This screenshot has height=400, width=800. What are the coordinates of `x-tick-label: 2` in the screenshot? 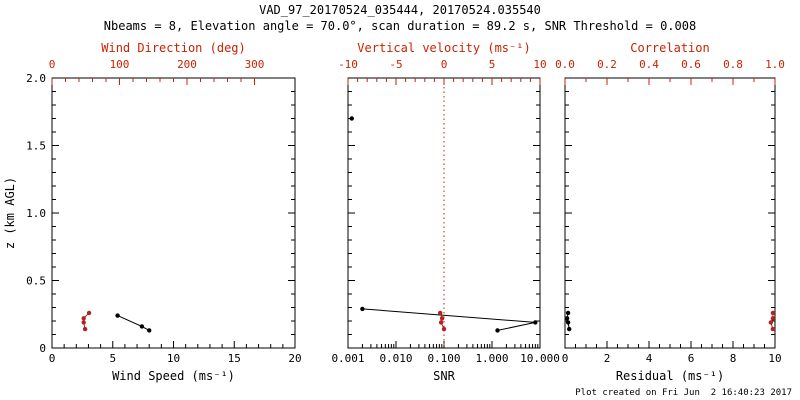 It's located at (607, 358).